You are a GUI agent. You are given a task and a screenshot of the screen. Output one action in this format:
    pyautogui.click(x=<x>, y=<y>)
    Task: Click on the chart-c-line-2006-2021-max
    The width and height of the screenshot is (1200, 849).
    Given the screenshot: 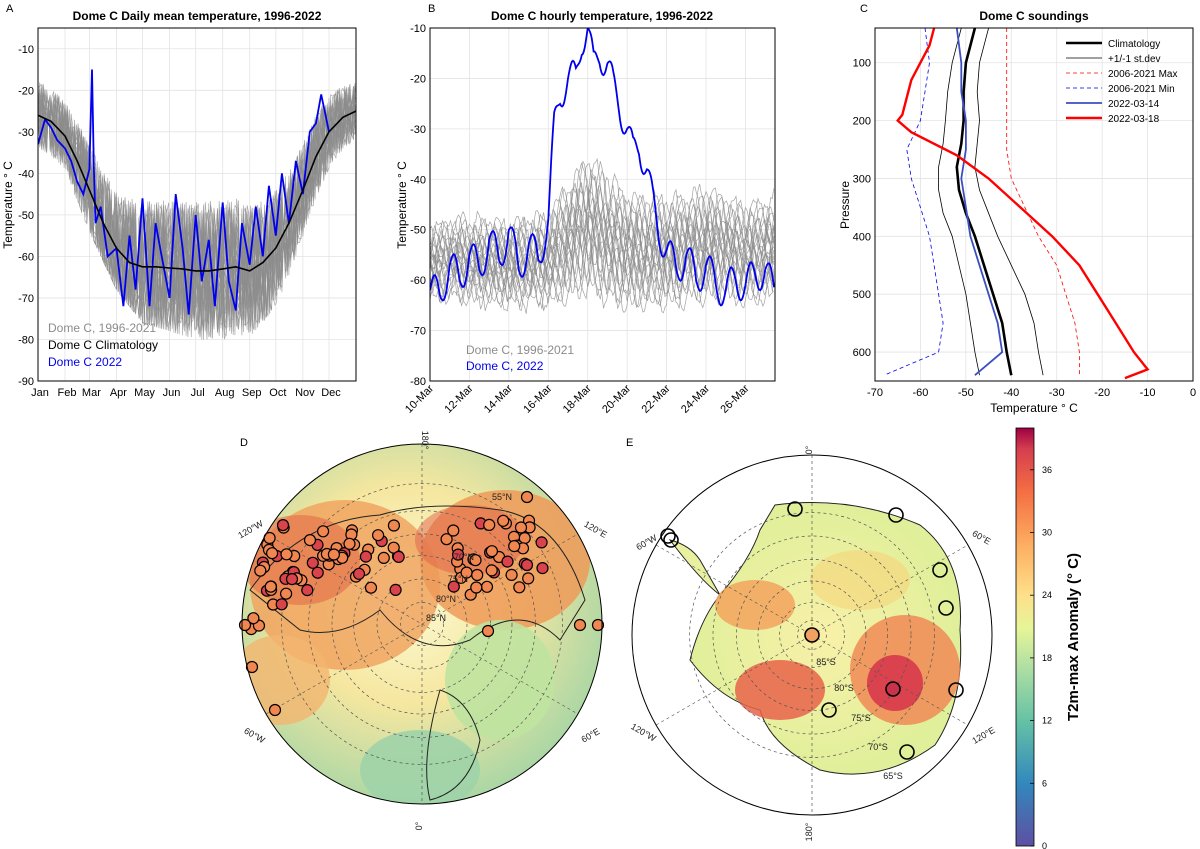 What is the action you would take?
    pyautogui.click(x=1043, y=202)
    